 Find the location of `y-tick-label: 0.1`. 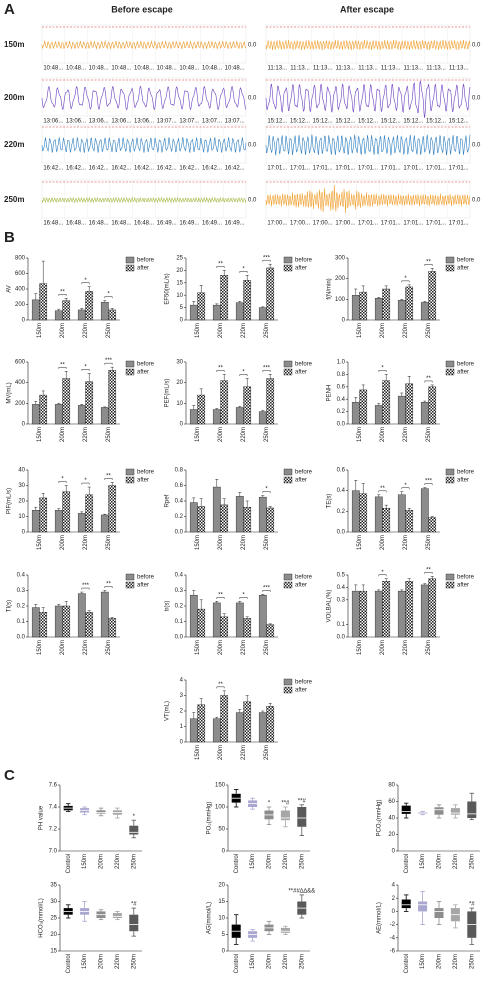

y-tick-label: 0.1 is located at coordinates (179, 622).